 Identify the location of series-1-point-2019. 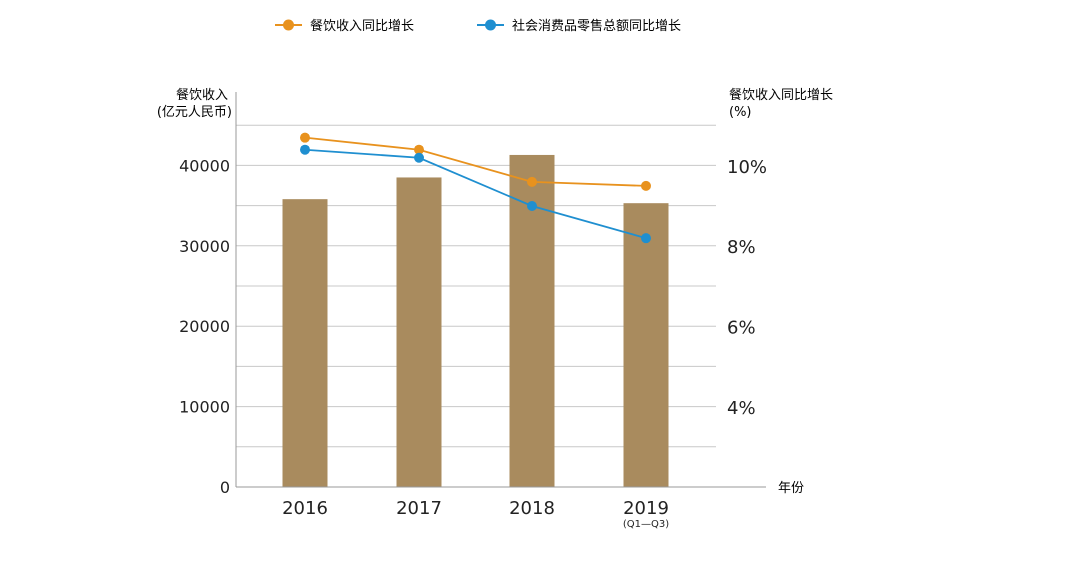
(646, 238).